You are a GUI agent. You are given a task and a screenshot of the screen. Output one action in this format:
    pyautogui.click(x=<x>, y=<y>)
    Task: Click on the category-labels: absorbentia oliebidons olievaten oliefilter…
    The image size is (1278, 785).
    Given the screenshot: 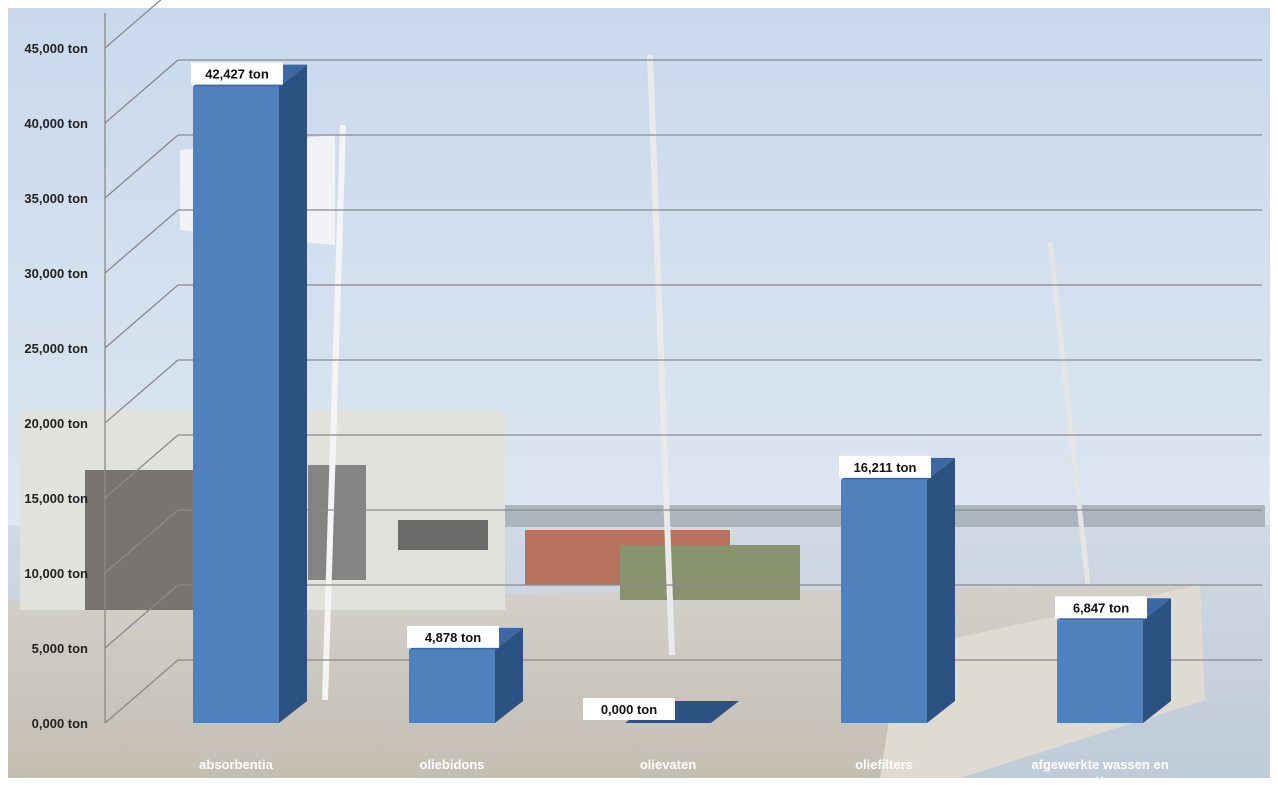 What is the action you would take?
    pyautogui.click(x=684, y=771)
    